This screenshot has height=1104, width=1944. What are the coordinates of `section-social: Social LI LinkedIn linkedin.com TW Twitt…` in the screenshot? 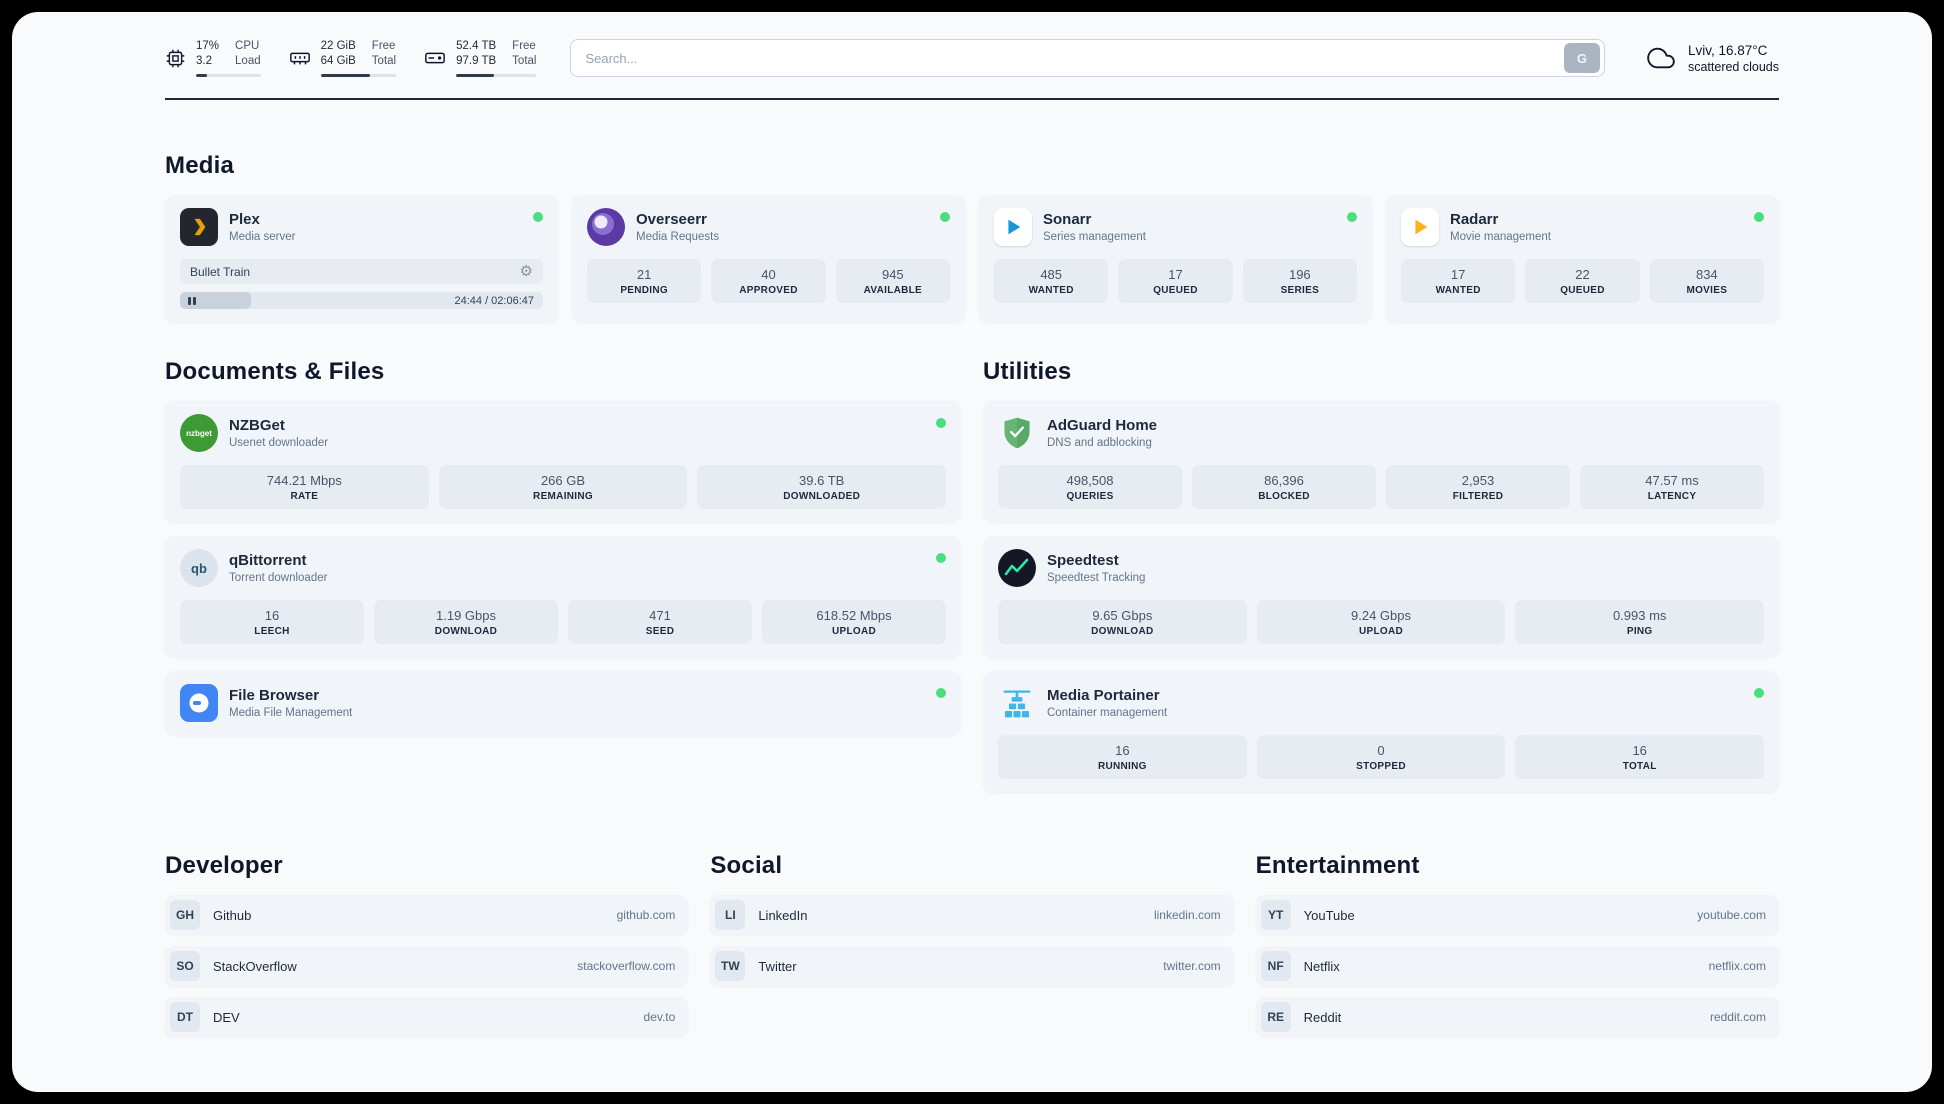 It's located at (972, 944).